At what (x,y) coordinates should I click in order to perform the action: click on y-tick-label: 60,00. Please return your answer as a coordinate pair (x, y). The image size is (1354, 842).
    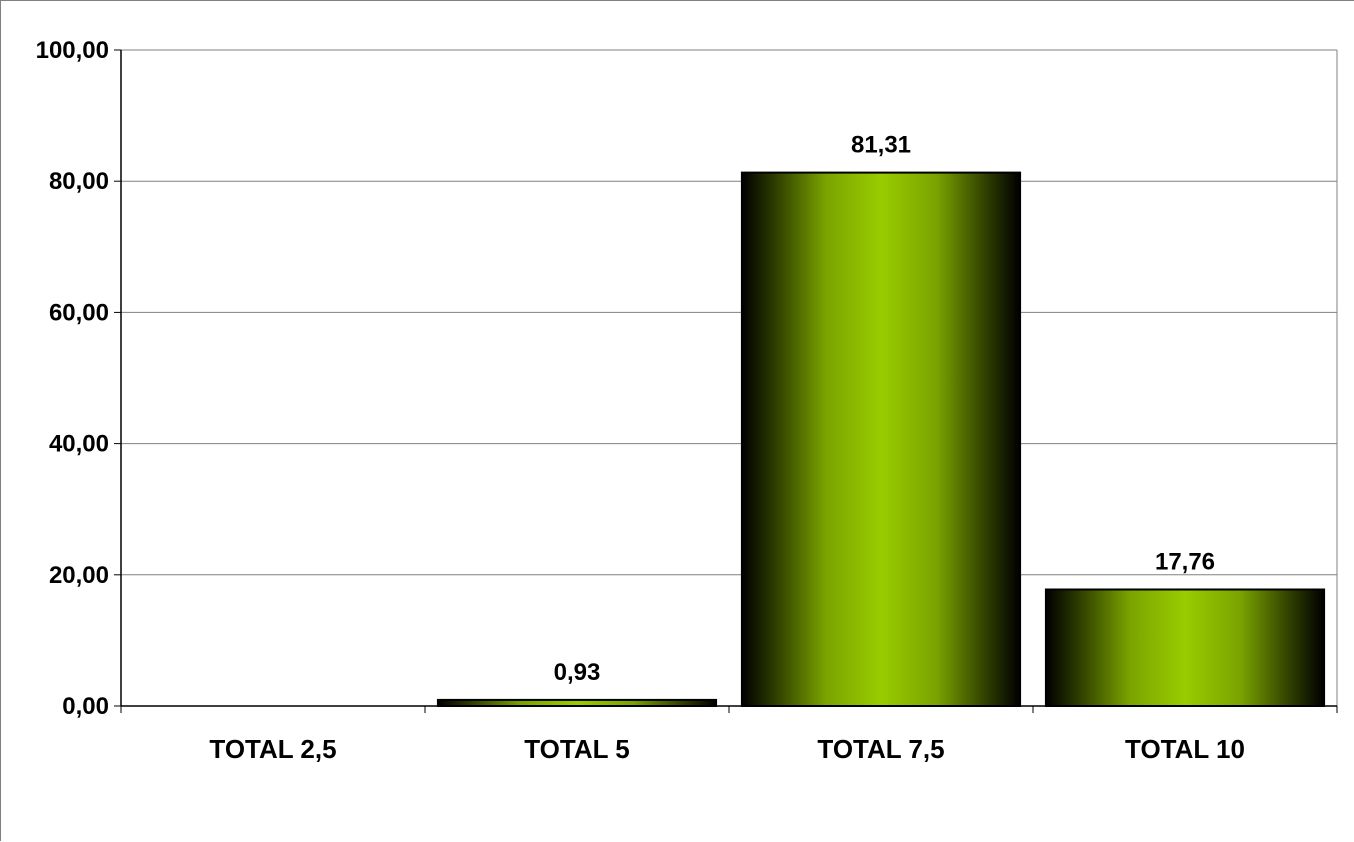
    Looking at the image, I should click on (79, 312).